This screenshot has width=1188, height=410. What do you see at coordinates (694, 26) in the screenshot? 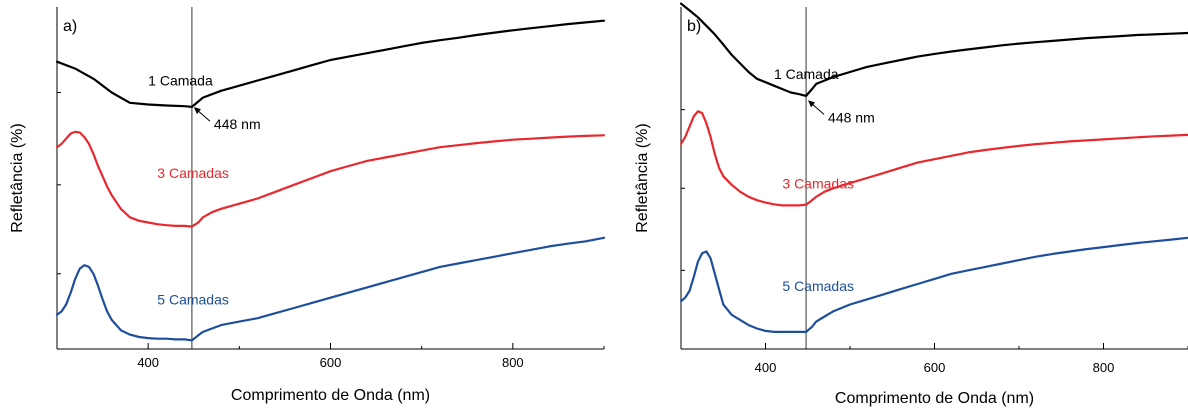
I see `panel-label: b)` at bounding box center [694, 26].